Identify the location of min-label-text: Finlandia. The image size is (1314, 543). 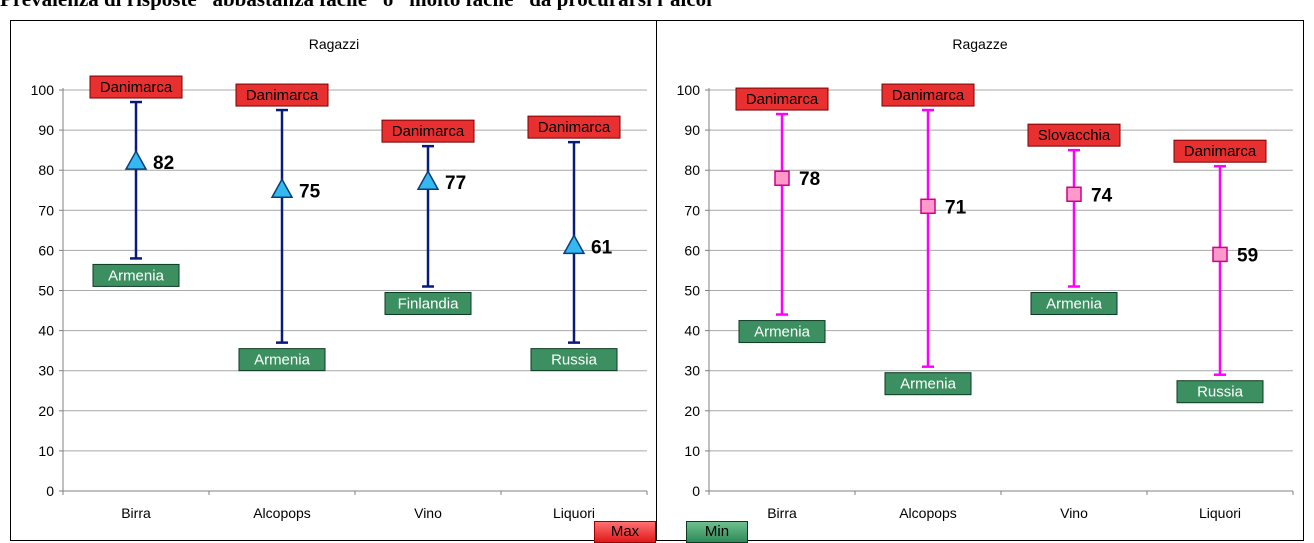
(429, 303).